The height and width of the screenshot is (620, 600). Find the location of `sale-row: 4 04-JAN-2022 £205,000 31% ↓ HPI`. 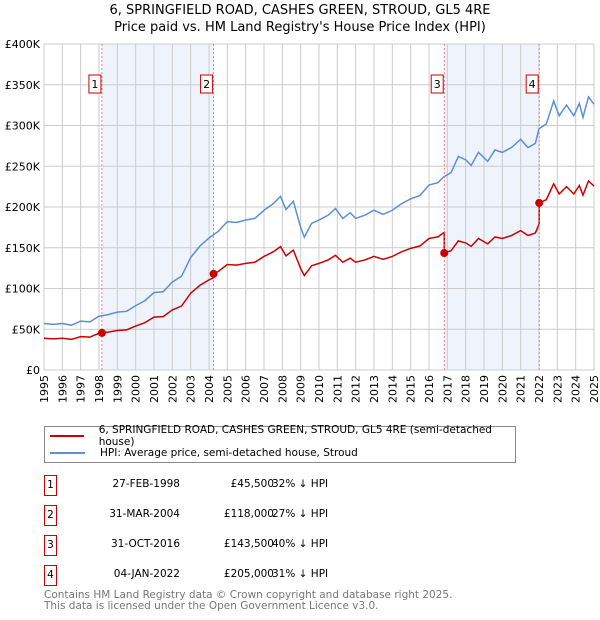

sale-row: 4 04-JAN-2022 £205,000 31% ↓ HPI is located at coordinates (294, 575).